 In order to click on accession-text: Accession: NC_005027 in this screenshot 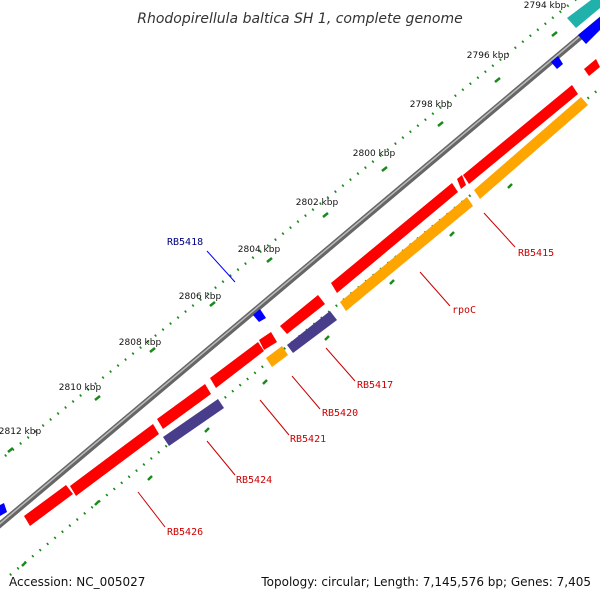, I will do `click(77, 582)`.